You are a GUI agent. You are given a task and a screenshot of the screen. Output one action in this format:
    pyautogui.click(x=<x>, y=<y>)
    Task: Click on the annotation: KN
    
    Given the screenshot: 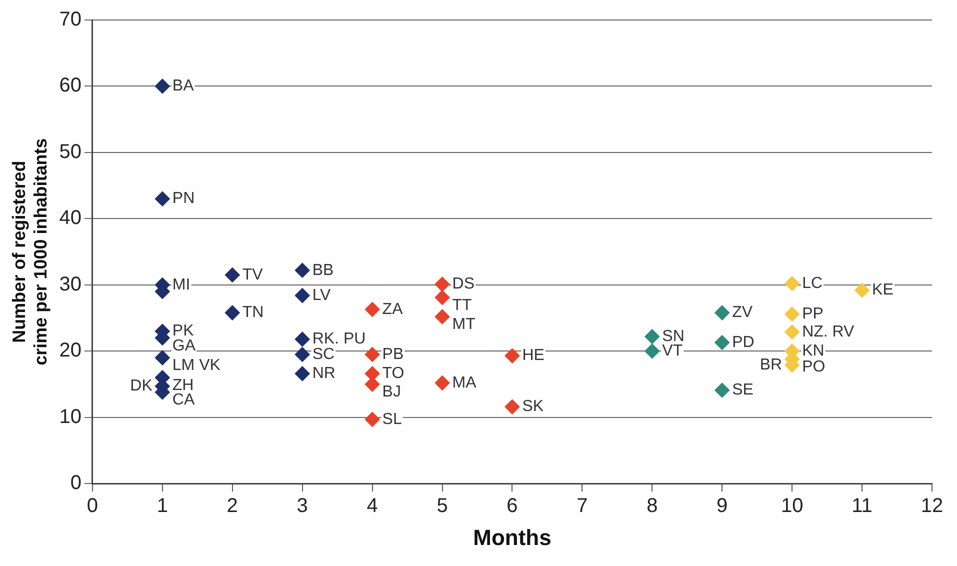 What is the action you would take?
    pyautogui.click(x=813, y=351)
    